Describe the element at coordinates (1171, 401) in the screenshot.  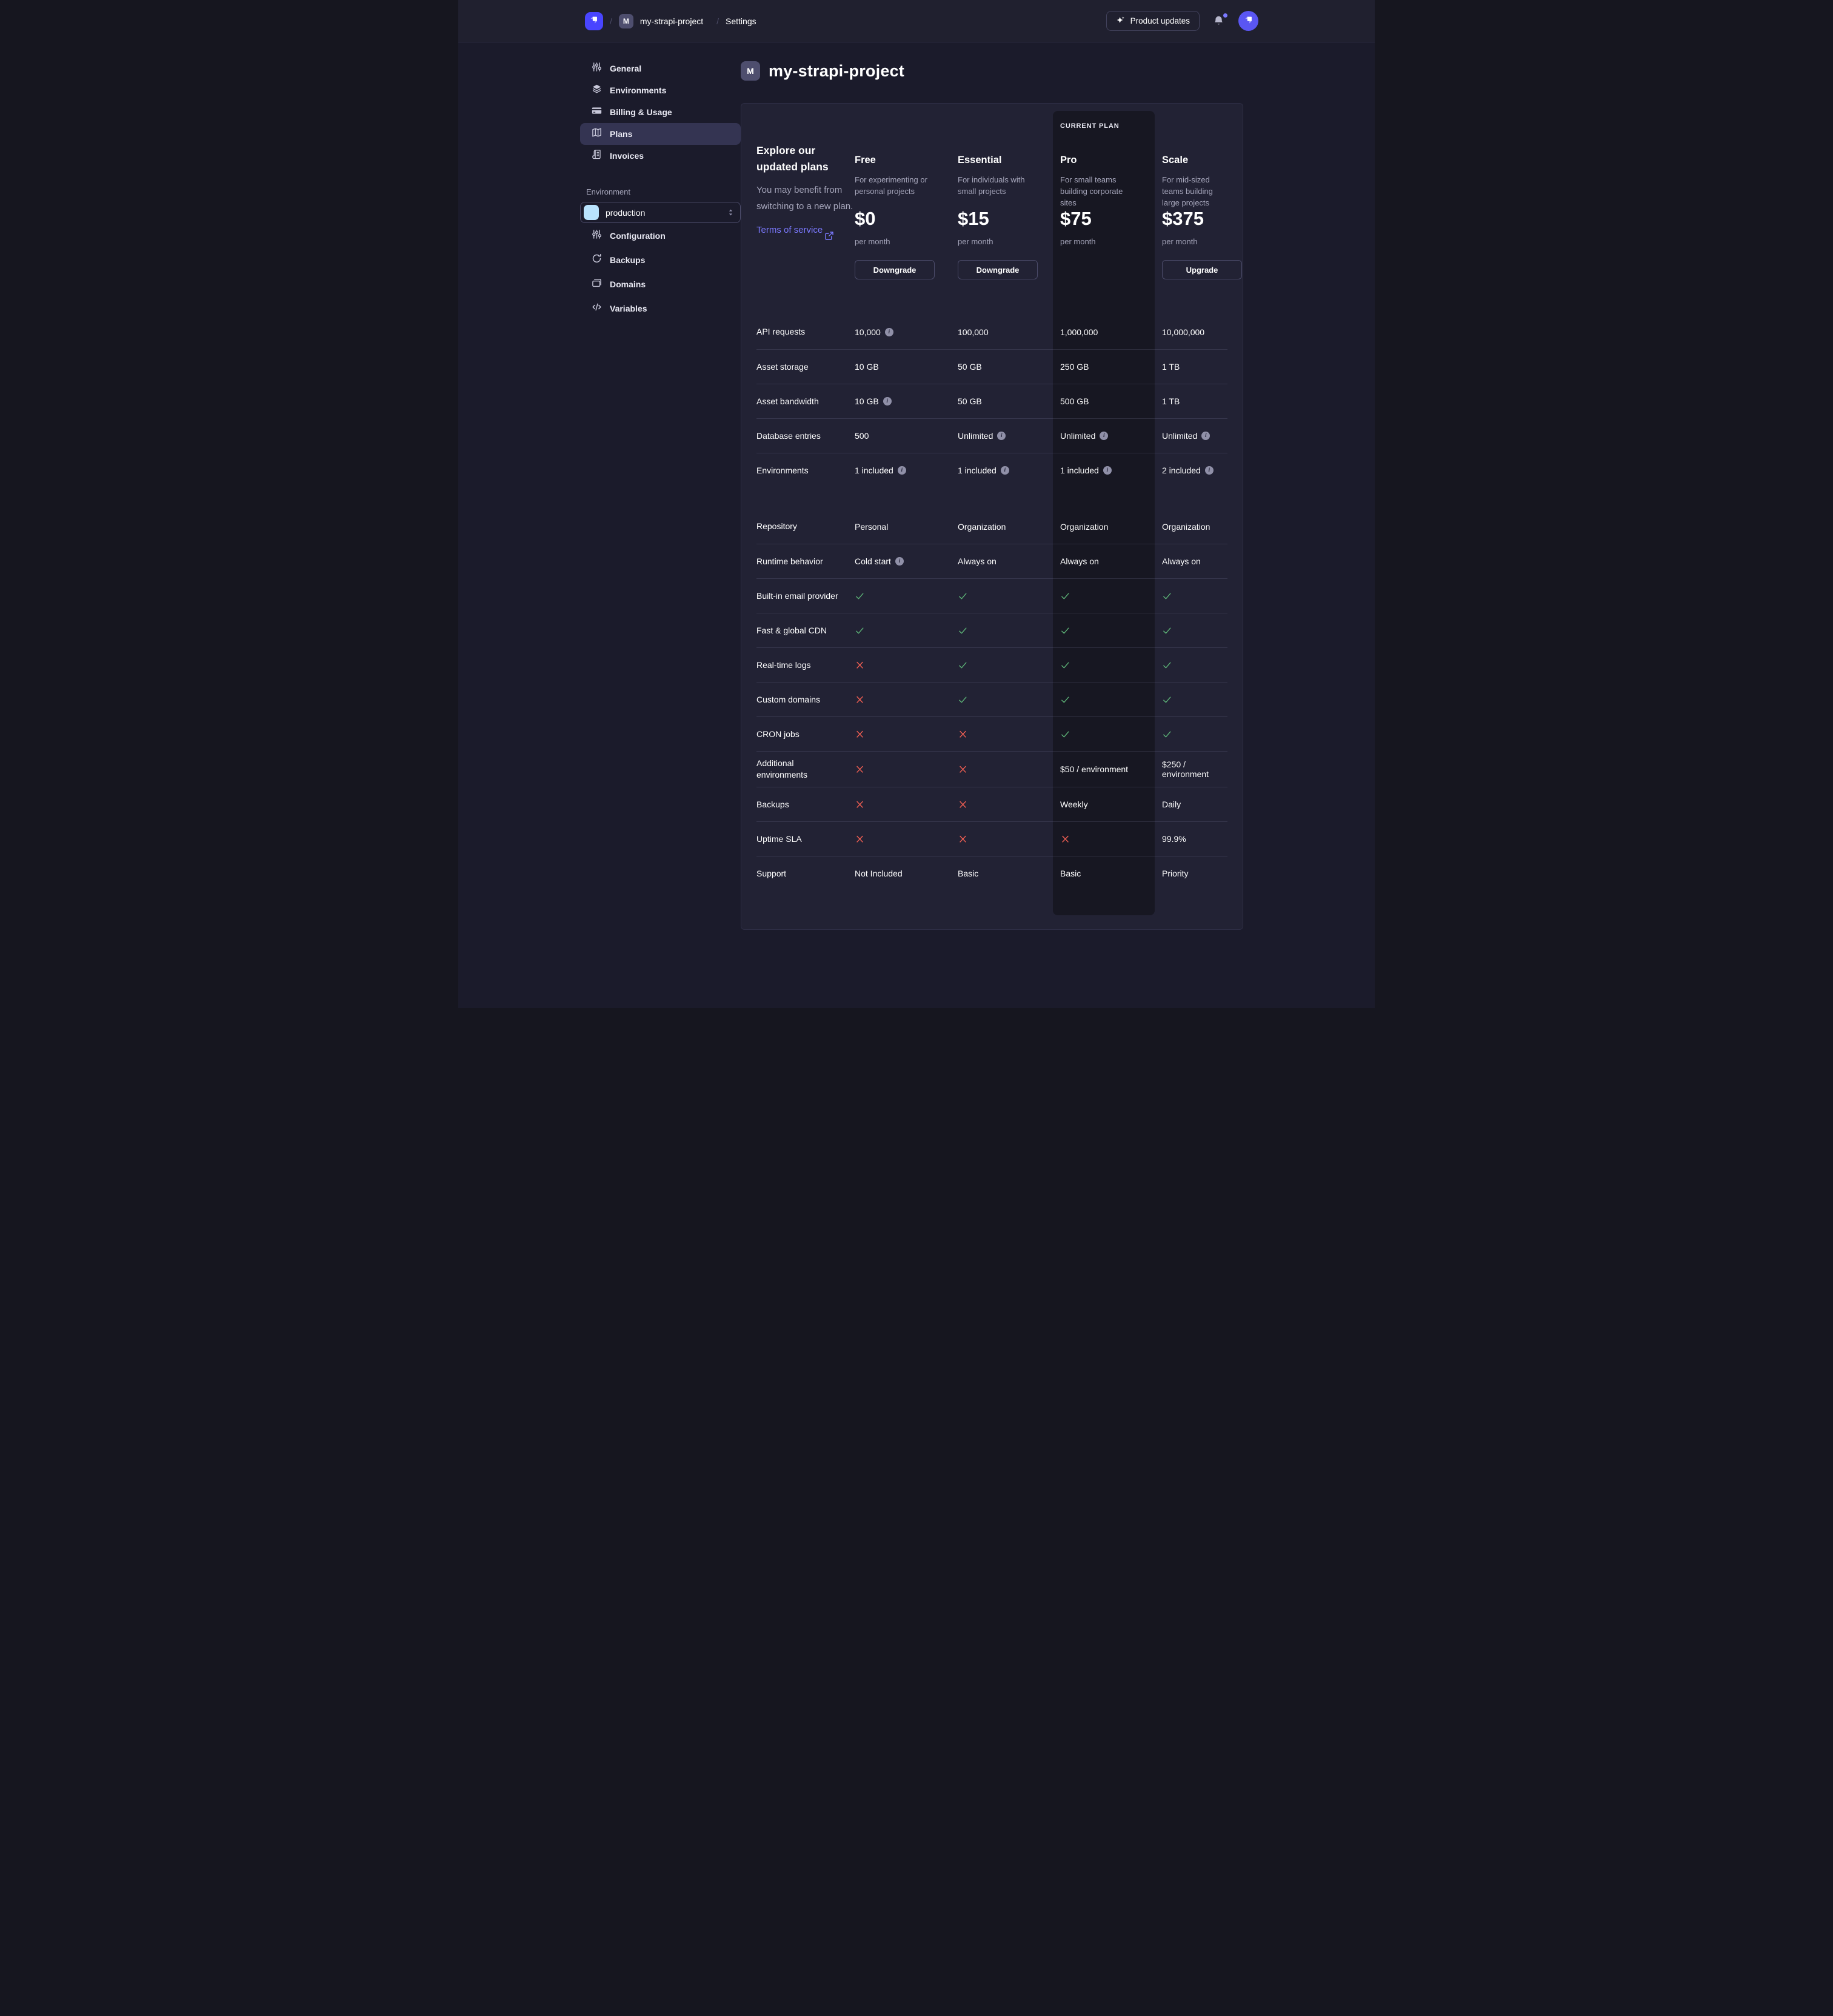
I see `feature-value: 1 TB` at that location.